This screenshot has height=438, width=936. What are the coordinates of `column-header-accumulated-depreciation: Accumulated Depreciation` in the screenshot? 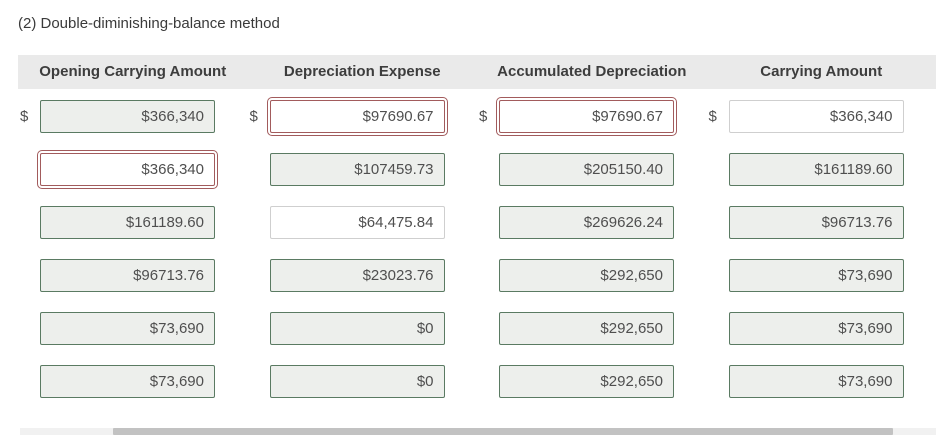 It's located at (592, 71).